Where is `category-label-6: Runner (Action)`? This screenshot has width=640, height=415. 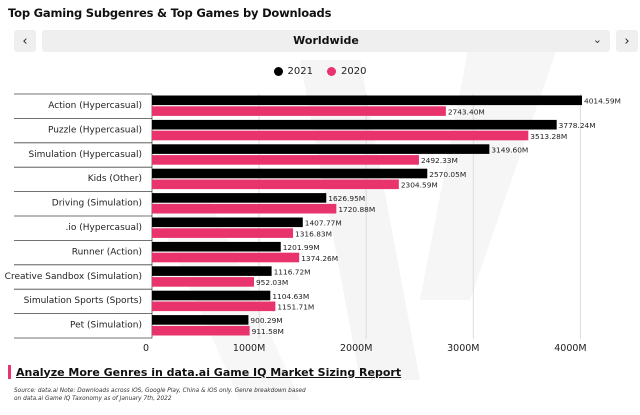
category-label-6: Runner (Action) is located at coordinates (107, 252).